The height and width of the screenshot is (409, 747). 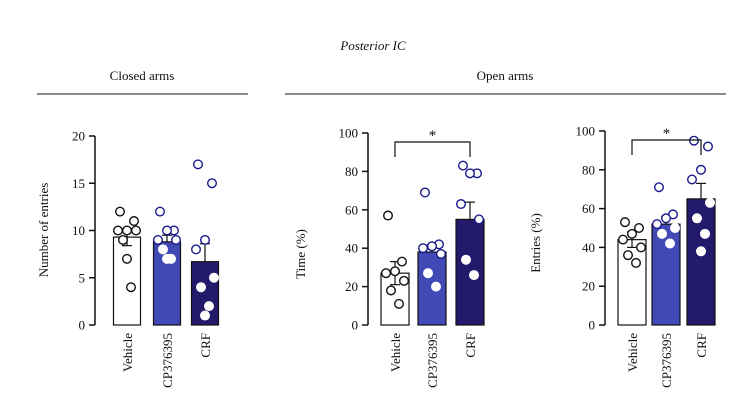 I want to click on closed-arms-label: Closed arms, so click(x=142, y=75).